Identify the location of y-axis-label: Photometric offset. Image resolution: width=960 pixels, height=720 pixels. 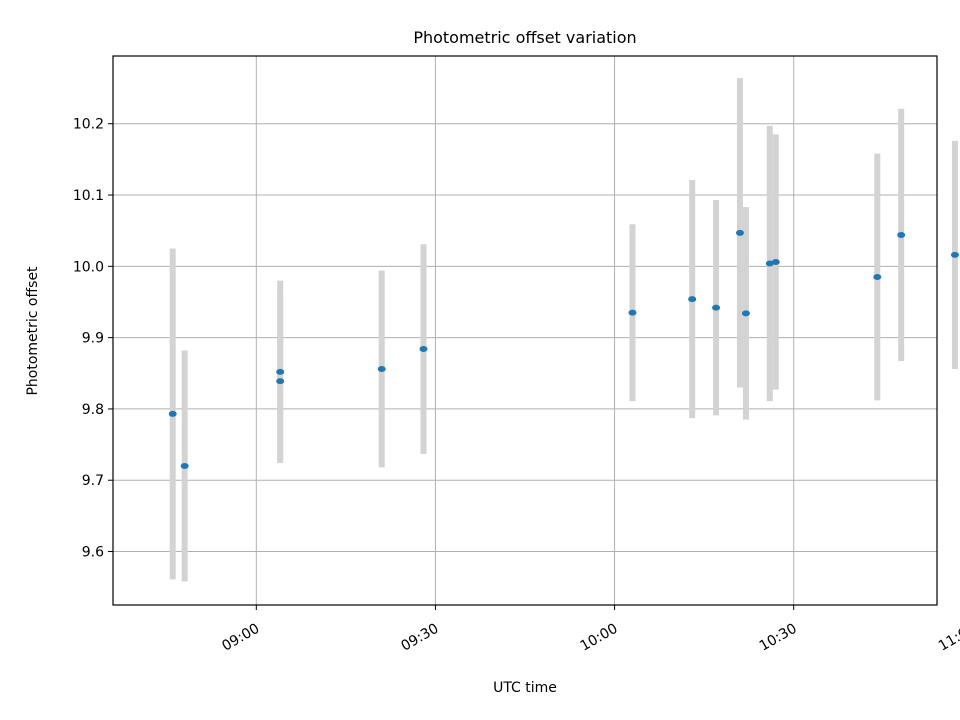
(33, 331).